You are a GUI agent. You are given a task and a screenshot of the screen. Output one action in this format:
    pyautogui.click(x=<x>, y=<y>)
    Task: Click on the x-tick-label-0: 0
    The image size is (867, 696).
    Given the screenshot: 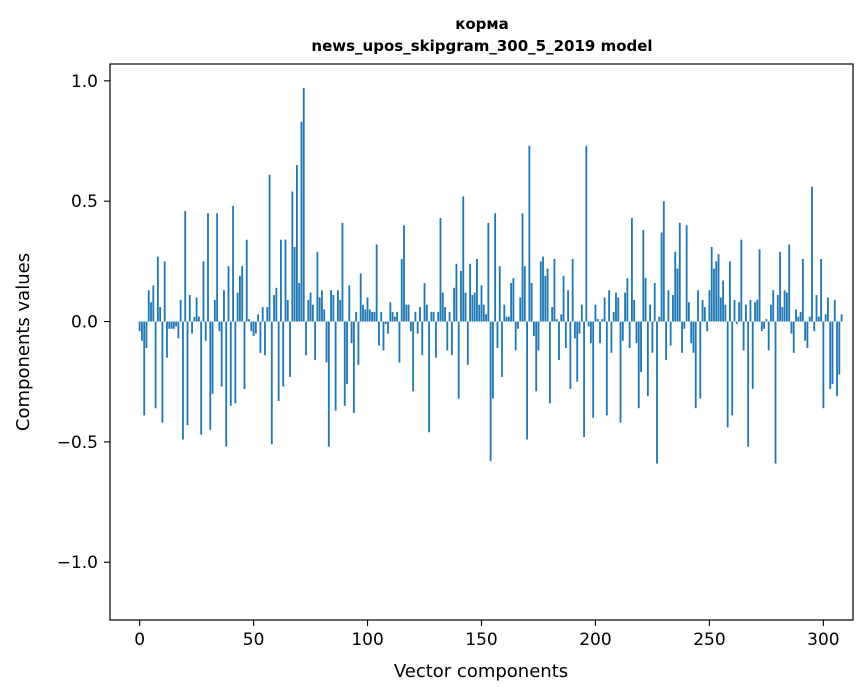 What is the action you would take?
    pyautogui.click(x=139, y=640)
    